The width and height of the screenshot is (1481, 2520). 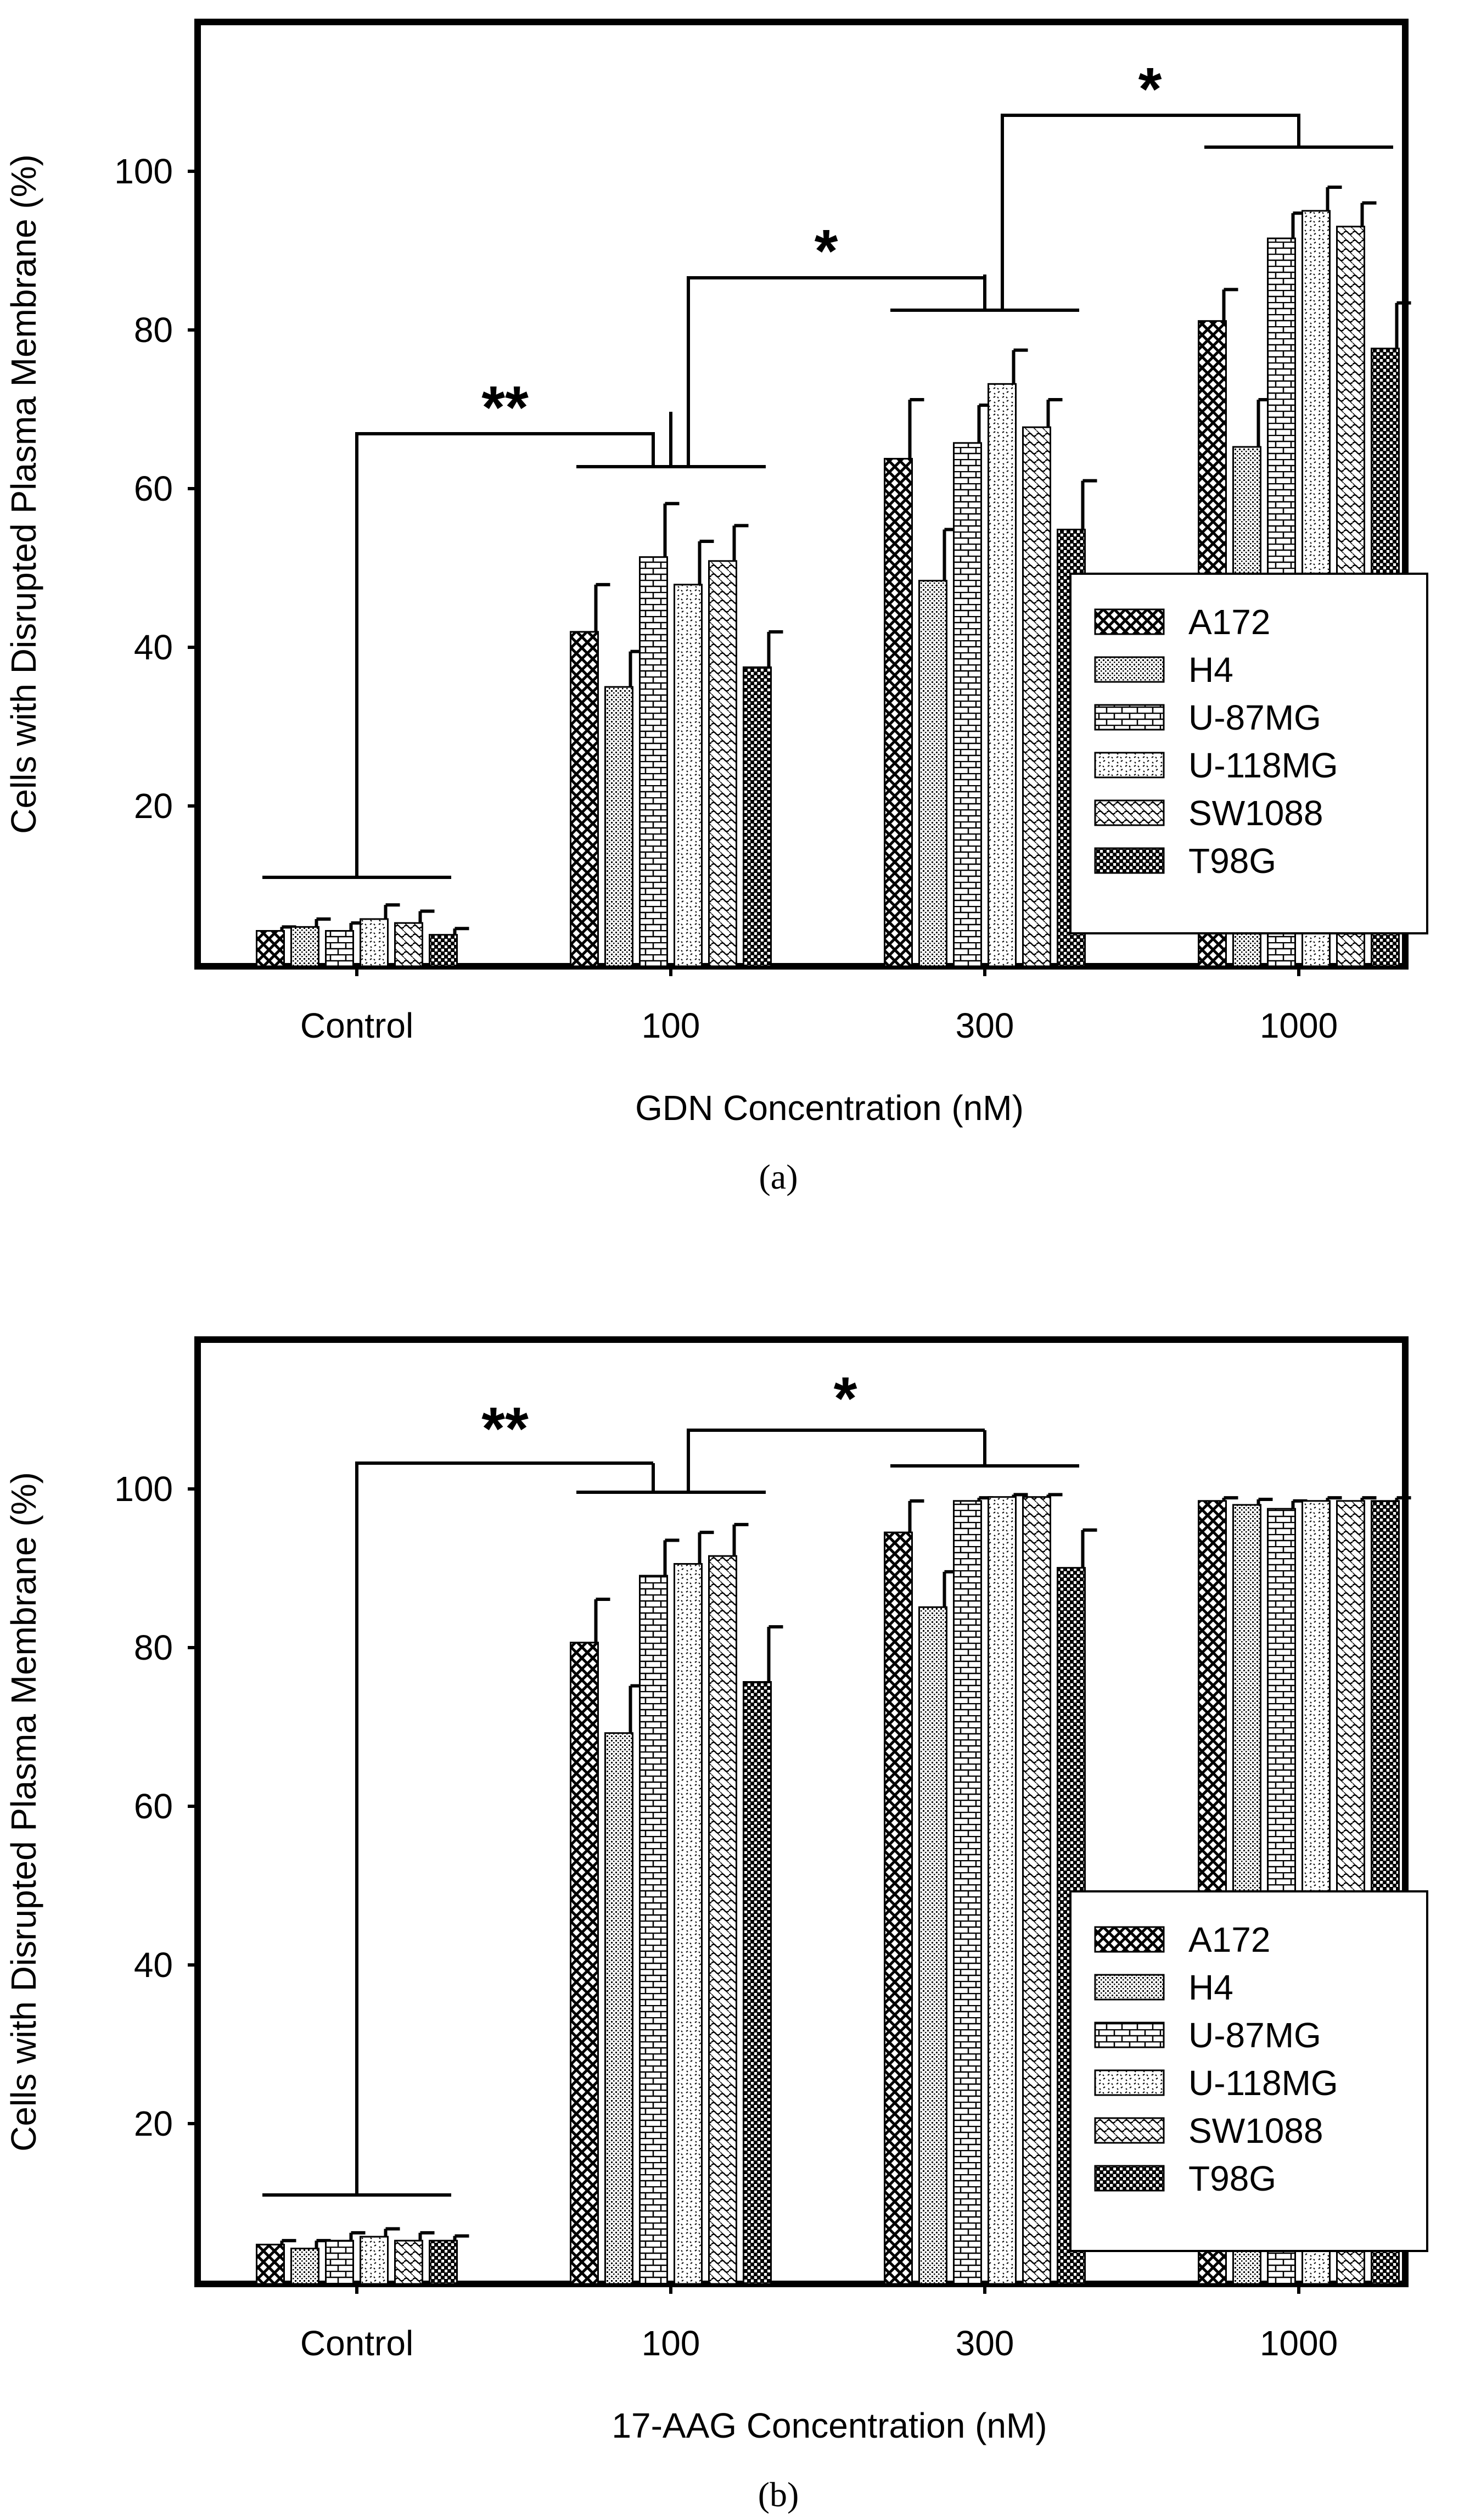 I want to click on x-tick-label: Control, so click(x=356, y=1025).